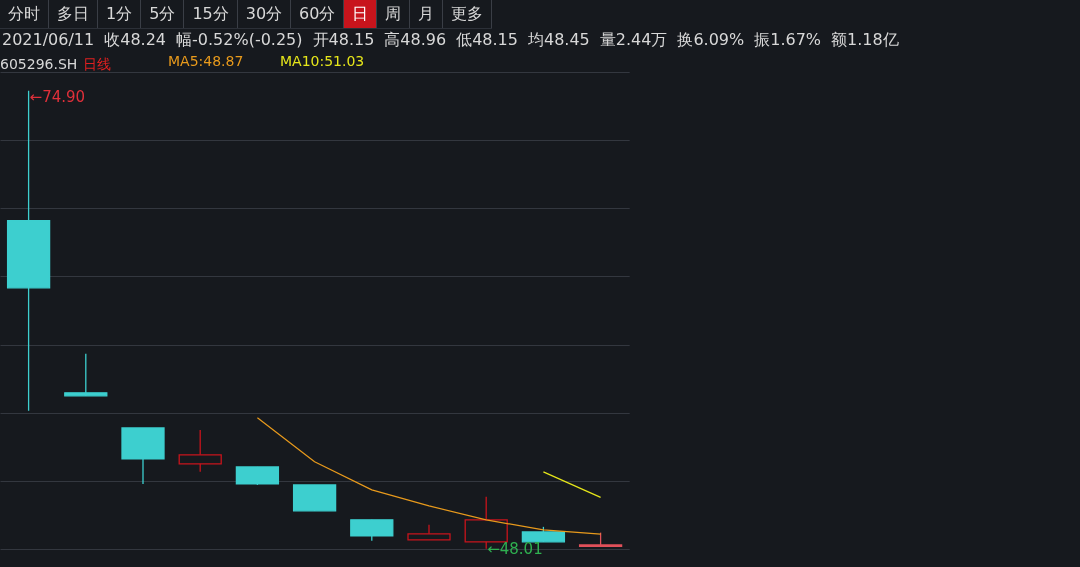 The width and height of the screenshot is (1080, 567). What do you see at coordinates (39, 64) in the screenshot?
I see `chart-title: 605296.SH` at bounding box center [39, 64].